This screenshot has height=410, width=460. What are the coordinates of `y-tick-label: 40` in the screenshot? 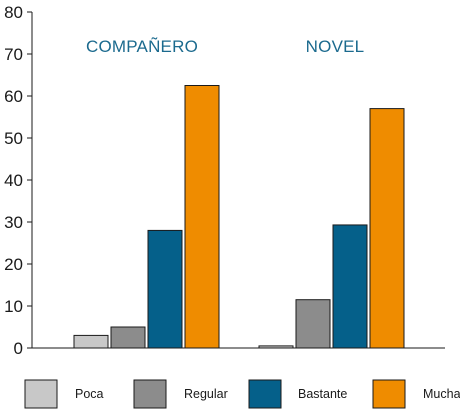 It's located at (13, 180).